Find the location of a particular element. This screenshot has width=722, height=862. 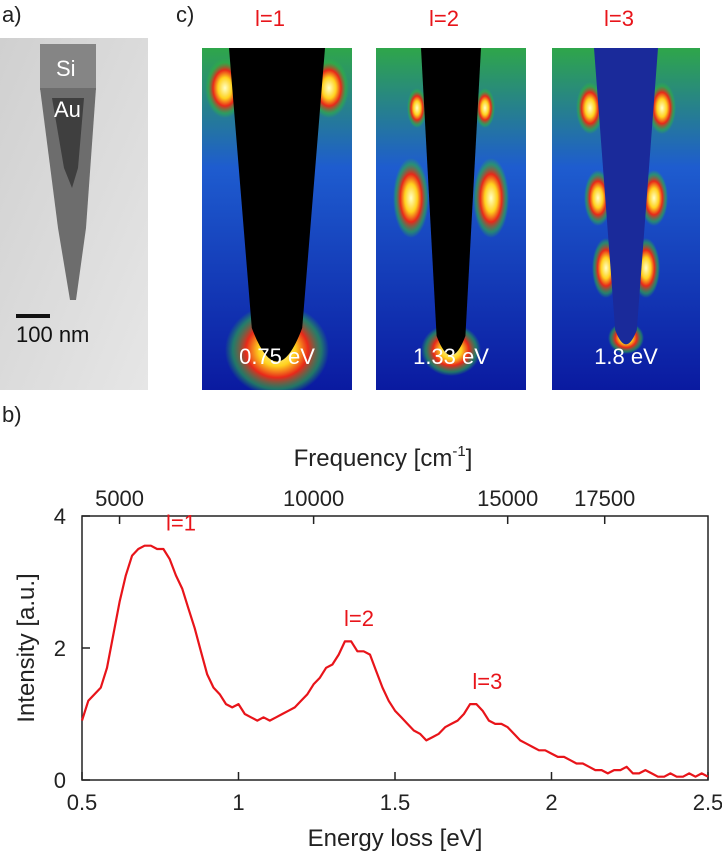

energy-label-3: 1.8 eV is located at coordinates (626, 356).